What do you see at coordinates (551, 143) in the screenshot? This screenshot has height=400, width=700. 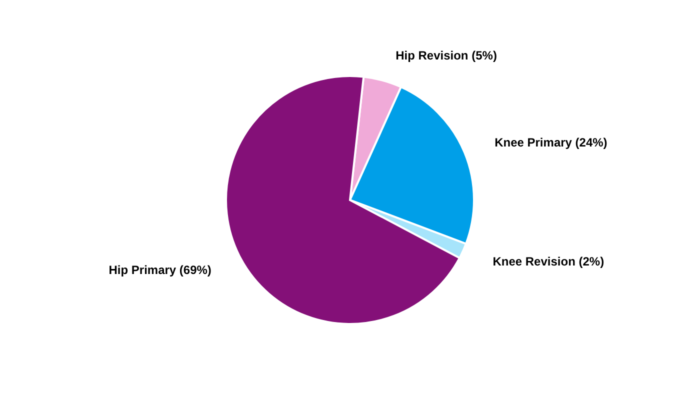 I see `slice-label: Knee Primary (24%)` at bounding box center [551, 143].